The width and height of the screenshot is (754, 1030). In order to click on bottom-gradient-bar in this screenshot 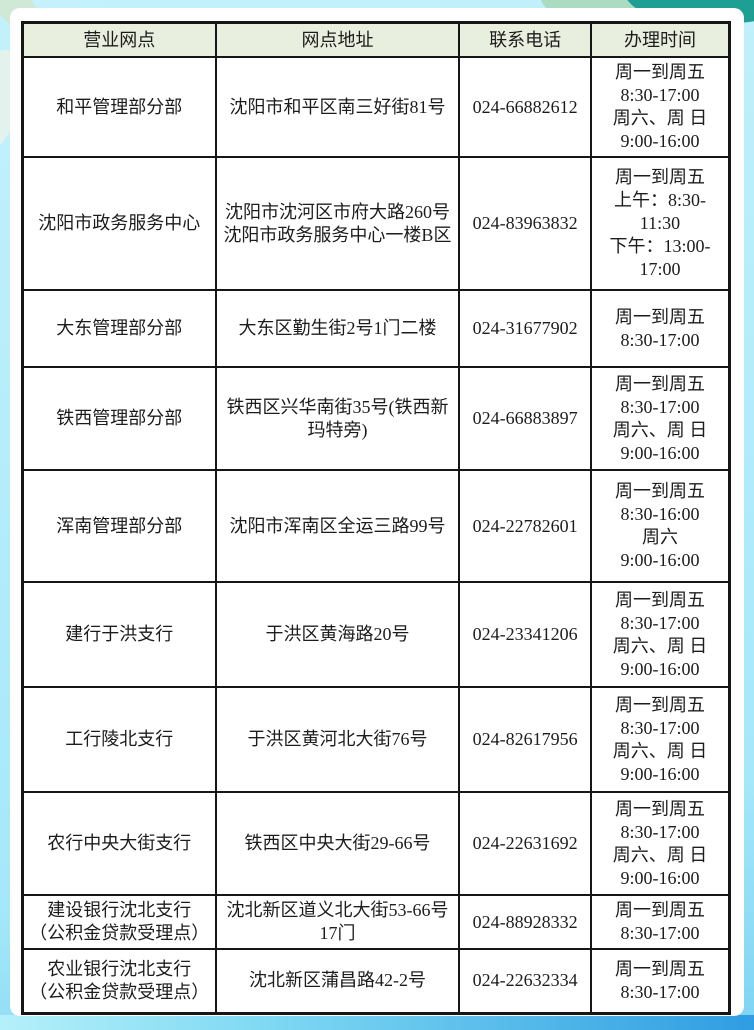, I will do `click(377, 1022)`.